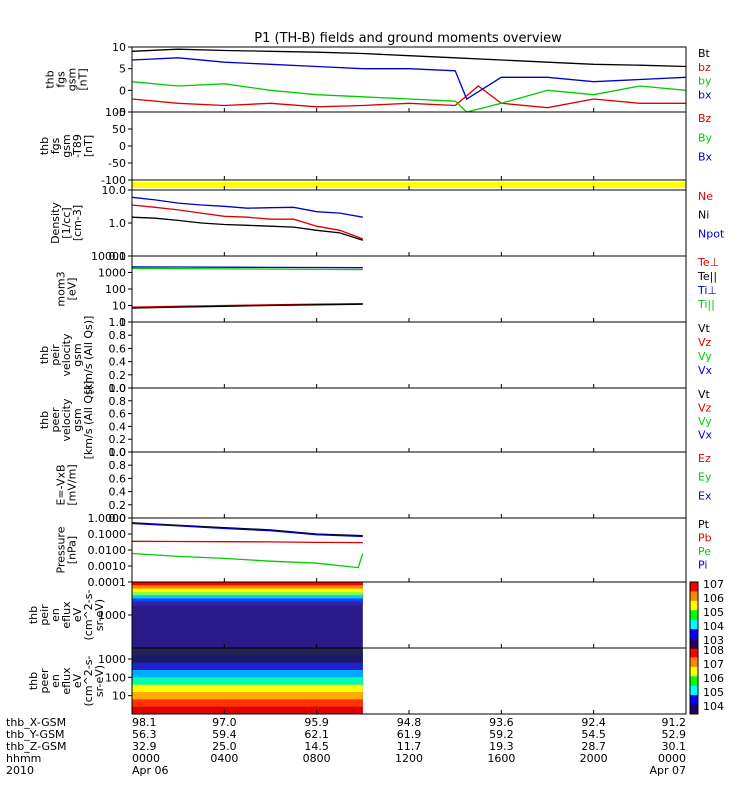 Image resolution: width=750 pixels, height=800 pixels. I want to click on flag-bar, so click(409, 185).